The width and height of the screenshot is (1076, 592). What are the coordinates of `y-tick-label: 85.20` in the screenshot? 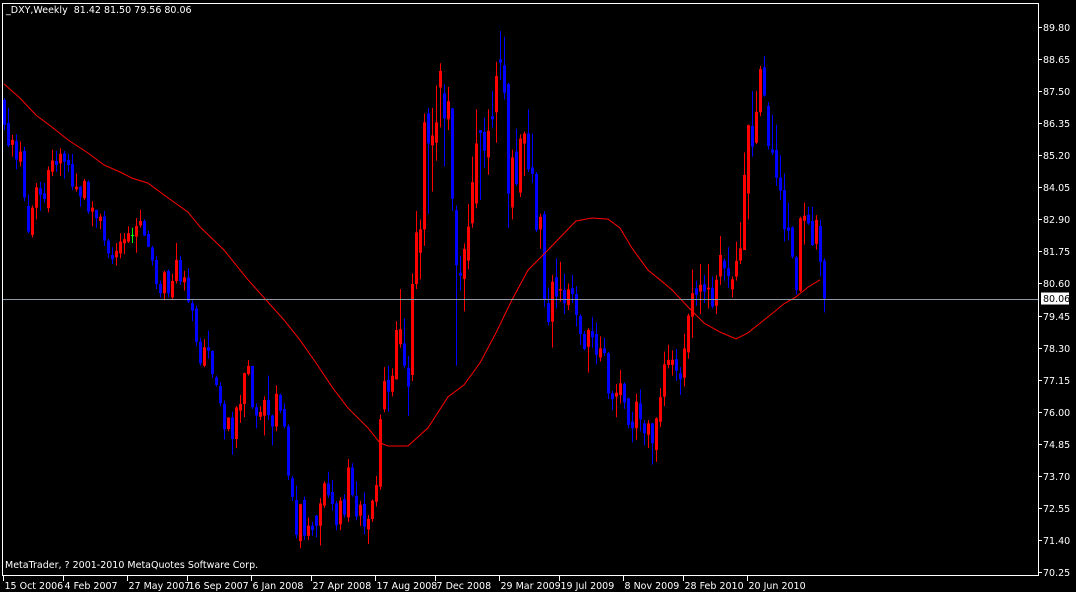 It's located at (1056, 156).